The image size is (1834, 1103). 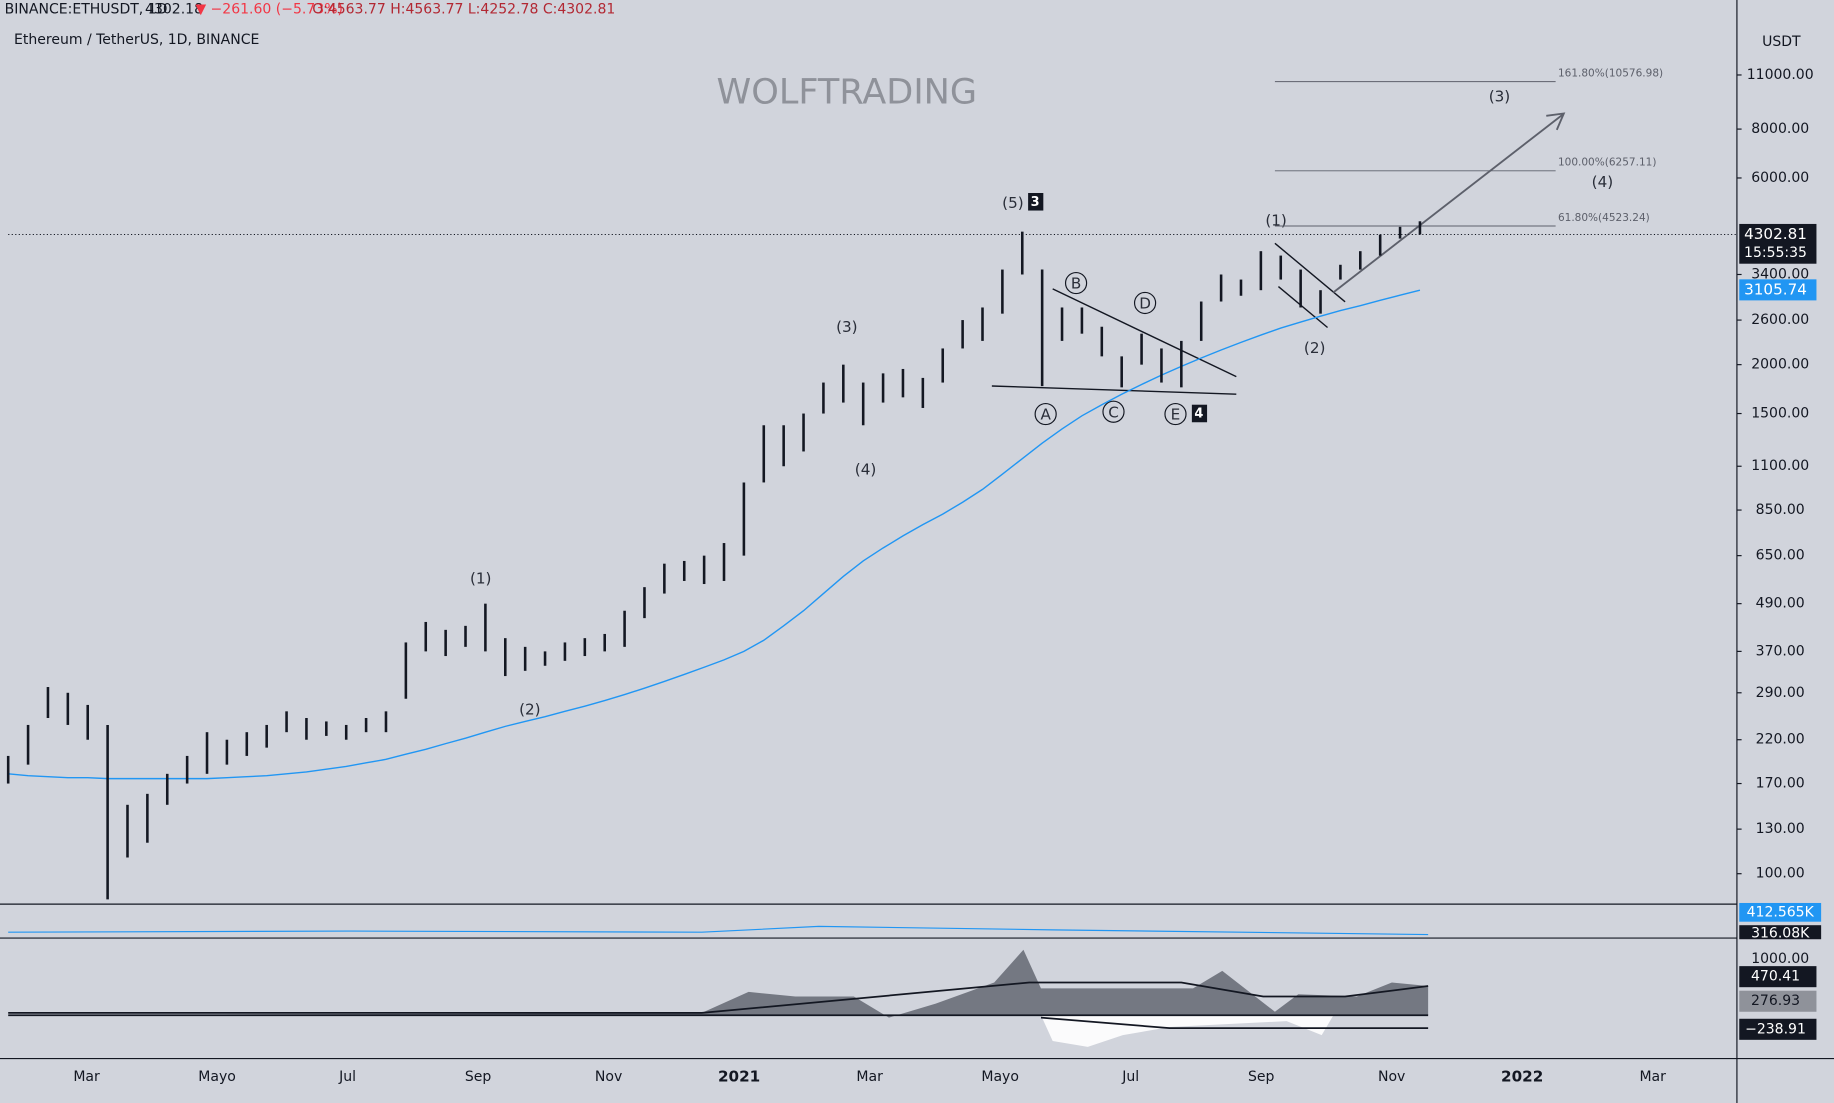 I want to click on oscillator-label: 470.41, so click(x=1775, y=977).